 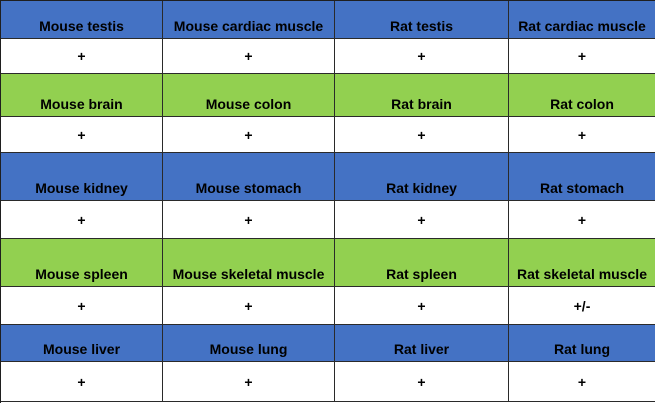 I want to click on tissue-header-cell: Mouse spleen, so click(x=82, y=263).